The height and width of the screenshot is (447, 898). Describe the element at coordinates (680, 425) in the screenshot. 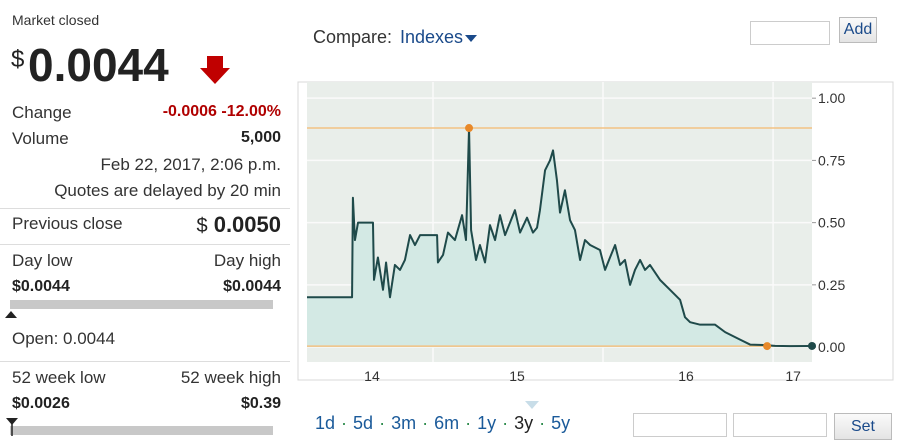

I see `date-from-input` at that location.